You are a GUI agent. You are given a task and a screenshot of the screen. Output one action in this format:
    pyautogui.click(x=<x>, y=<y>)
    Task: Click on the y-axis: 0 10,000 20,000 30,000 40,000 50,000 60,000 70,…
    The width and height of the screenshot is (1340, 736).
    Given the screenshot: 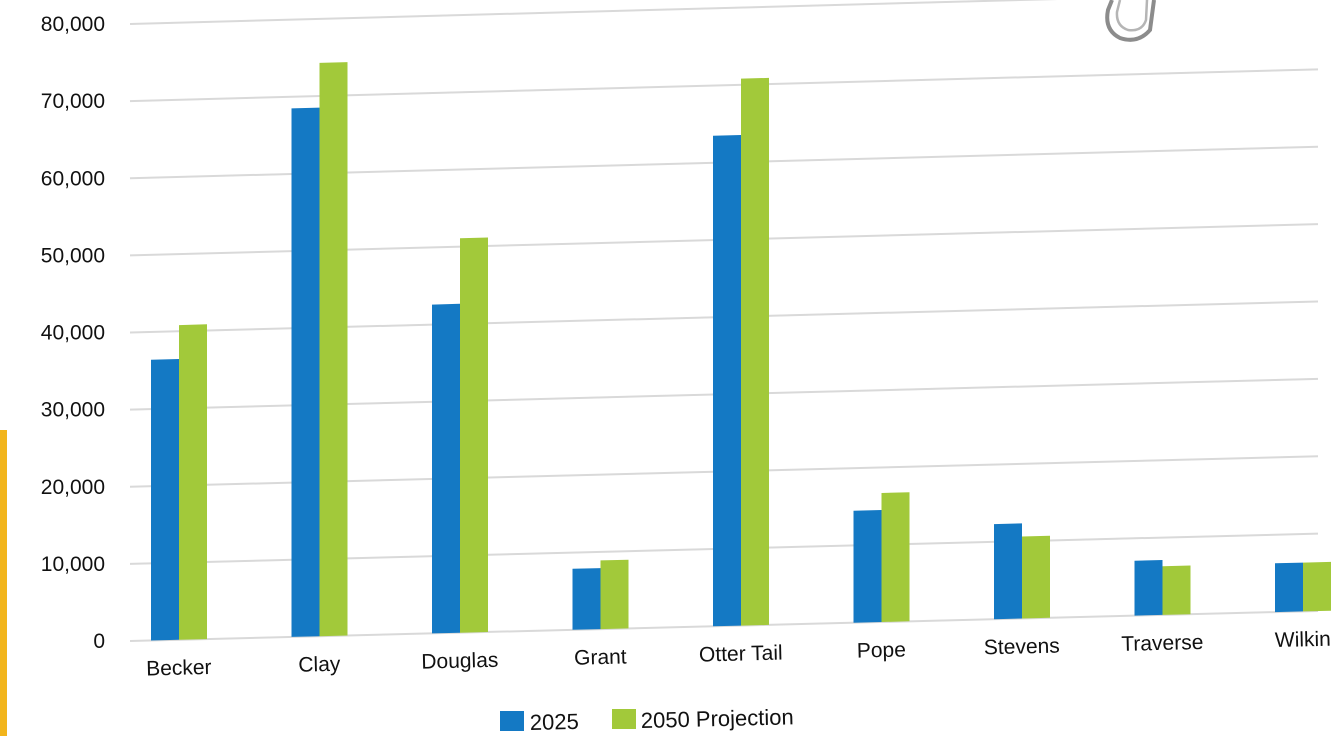 What is the action you would take?
    pyautogui.click(x=73, y=333)
    